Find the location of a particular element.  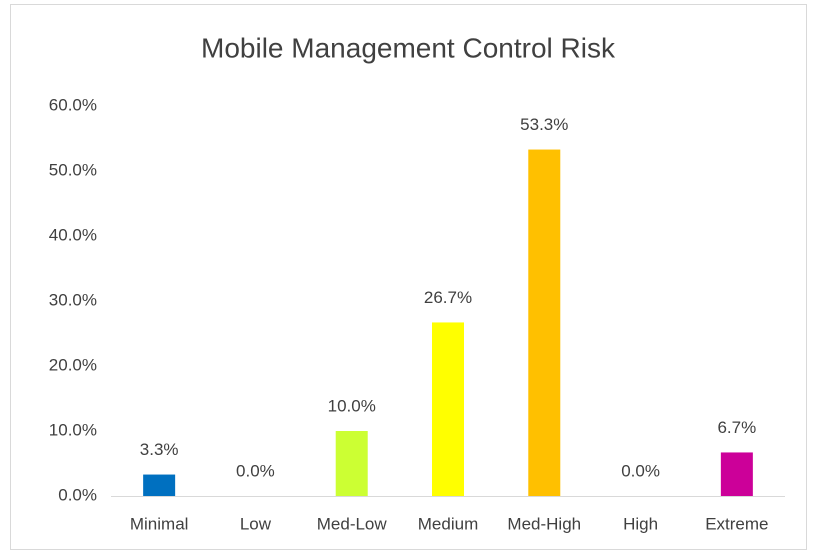

x-tick-label: High is located at coordinates (640, 523).